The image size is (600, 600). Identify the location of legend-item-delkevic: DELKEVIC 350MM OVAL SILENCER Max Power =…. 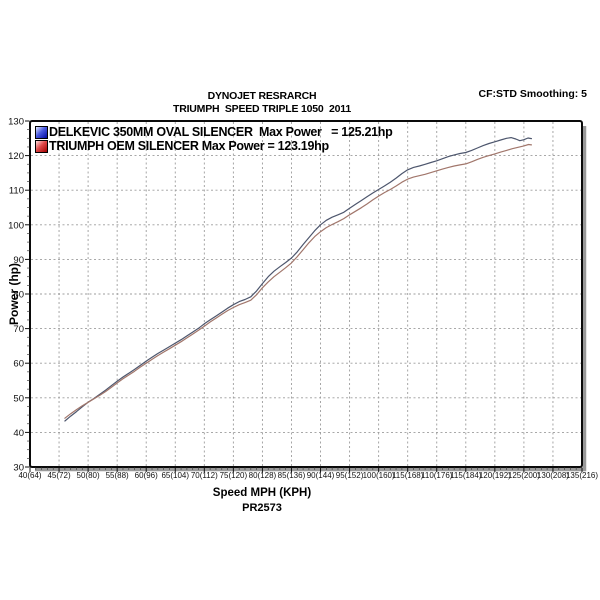
(214, 132).